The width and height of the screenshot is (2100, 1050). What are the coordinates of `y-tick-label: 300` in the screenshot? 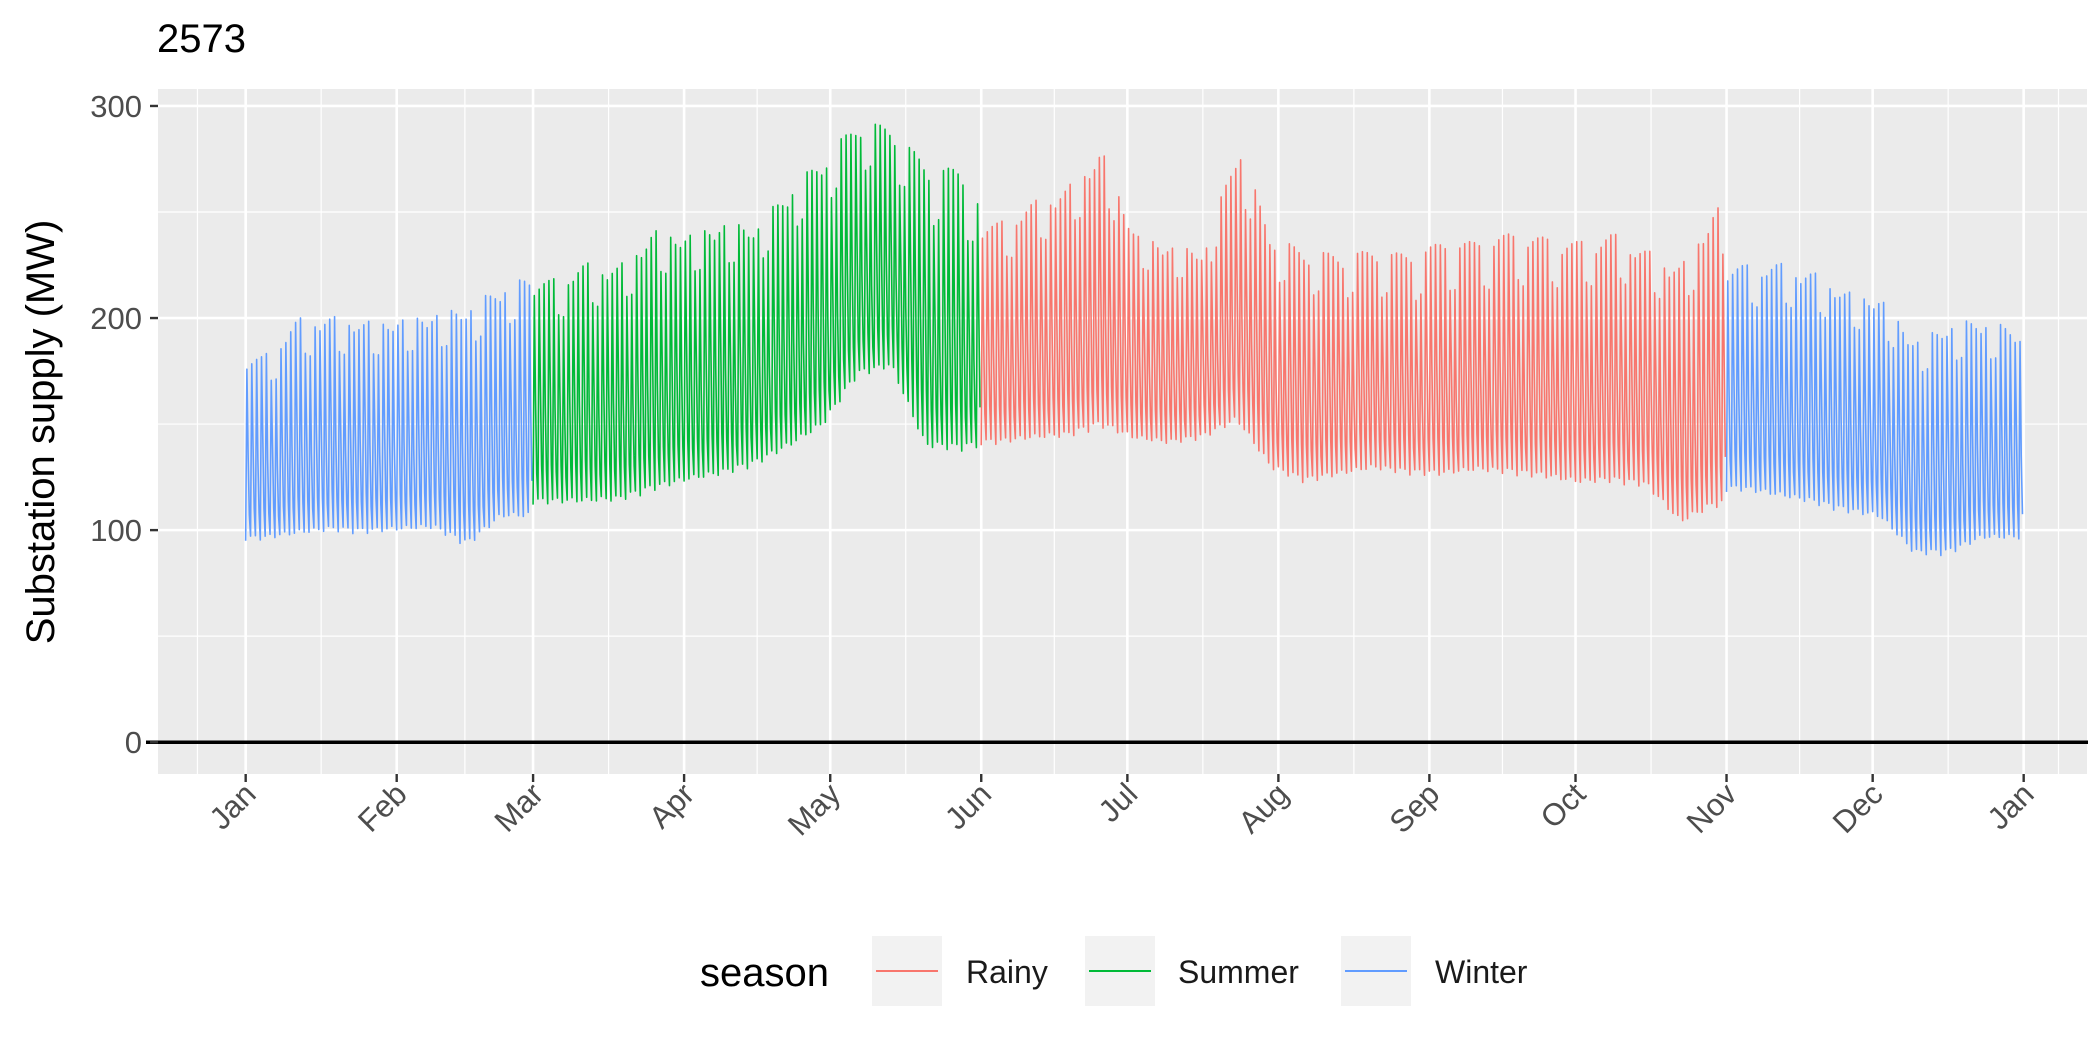 It's located at (116, 106).